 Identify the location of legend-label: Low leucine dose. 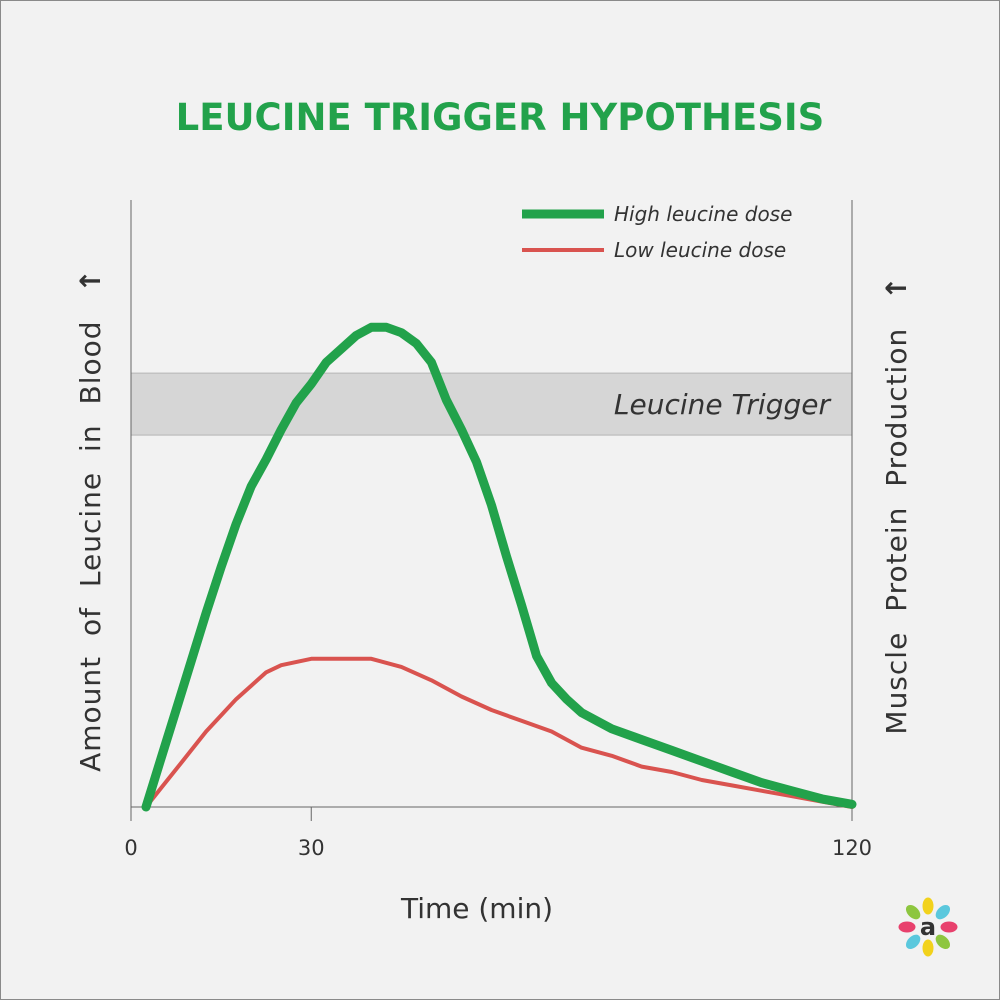
(700, 250).